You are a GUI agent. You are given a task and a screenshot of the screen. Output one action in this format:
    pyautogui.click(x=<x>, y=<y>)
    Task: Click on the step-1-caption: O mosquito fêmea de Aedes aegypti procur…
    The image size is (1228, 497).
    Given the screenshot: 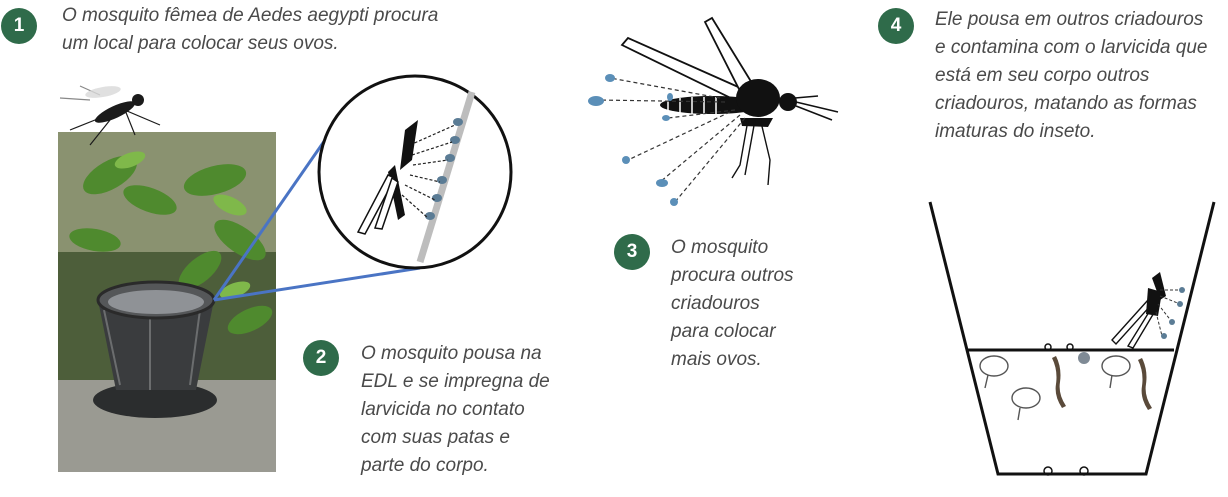 What is the action you would take?
    pyautogui.click(x=250, y=30)
    